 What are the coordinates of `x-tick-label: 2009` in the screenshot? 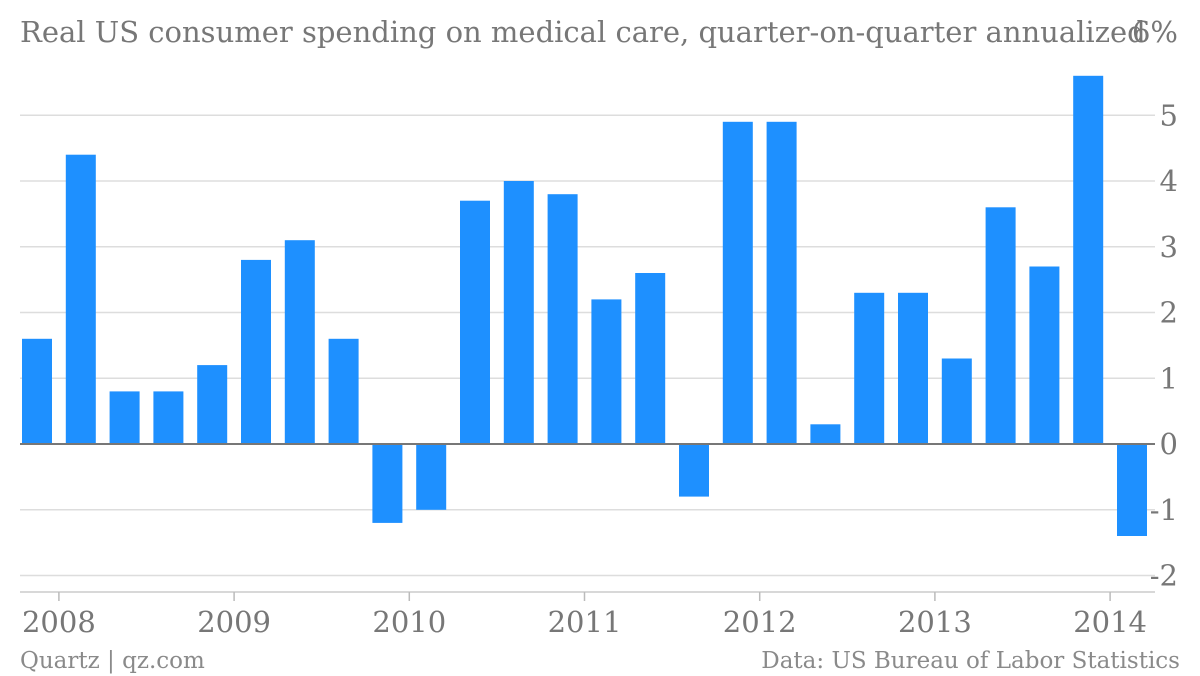 It's located at (234, 622).